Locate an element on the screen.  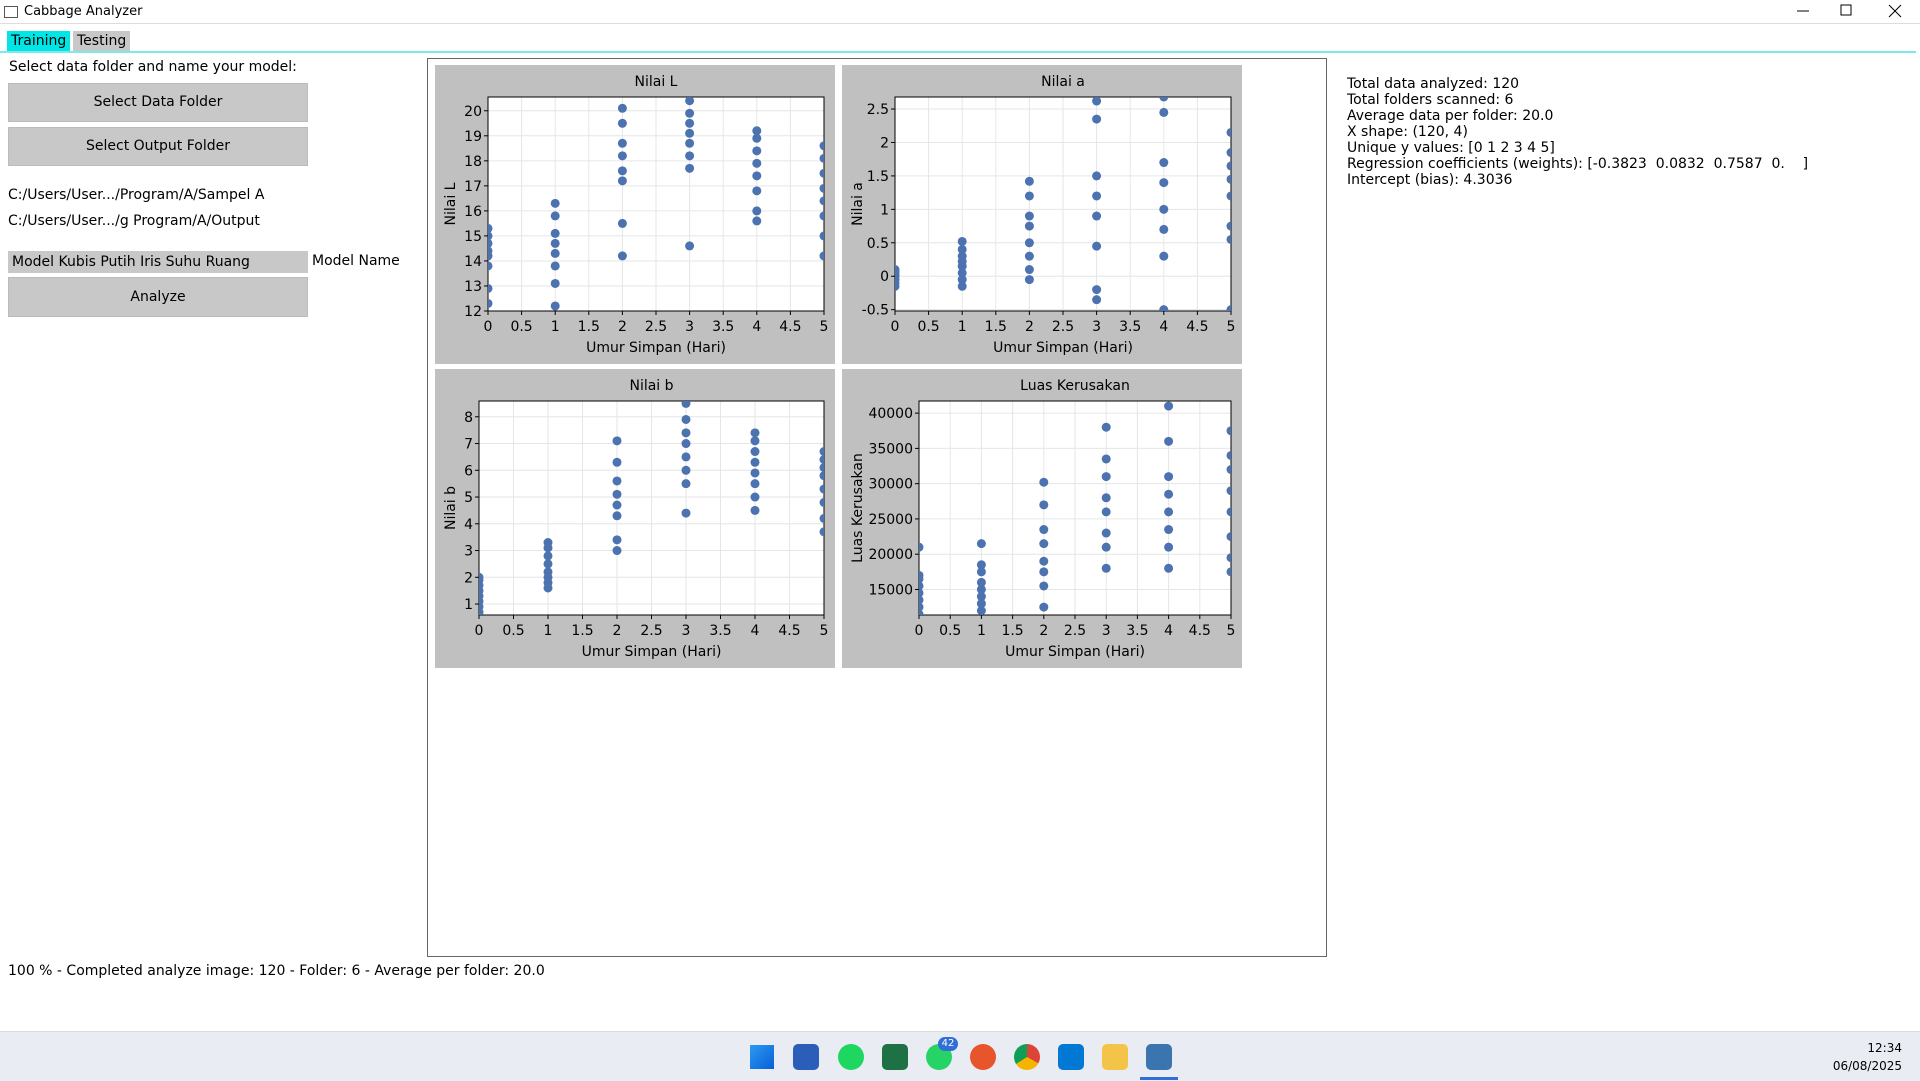
y-tick-label: 17 is located at coordinates (473, 187).